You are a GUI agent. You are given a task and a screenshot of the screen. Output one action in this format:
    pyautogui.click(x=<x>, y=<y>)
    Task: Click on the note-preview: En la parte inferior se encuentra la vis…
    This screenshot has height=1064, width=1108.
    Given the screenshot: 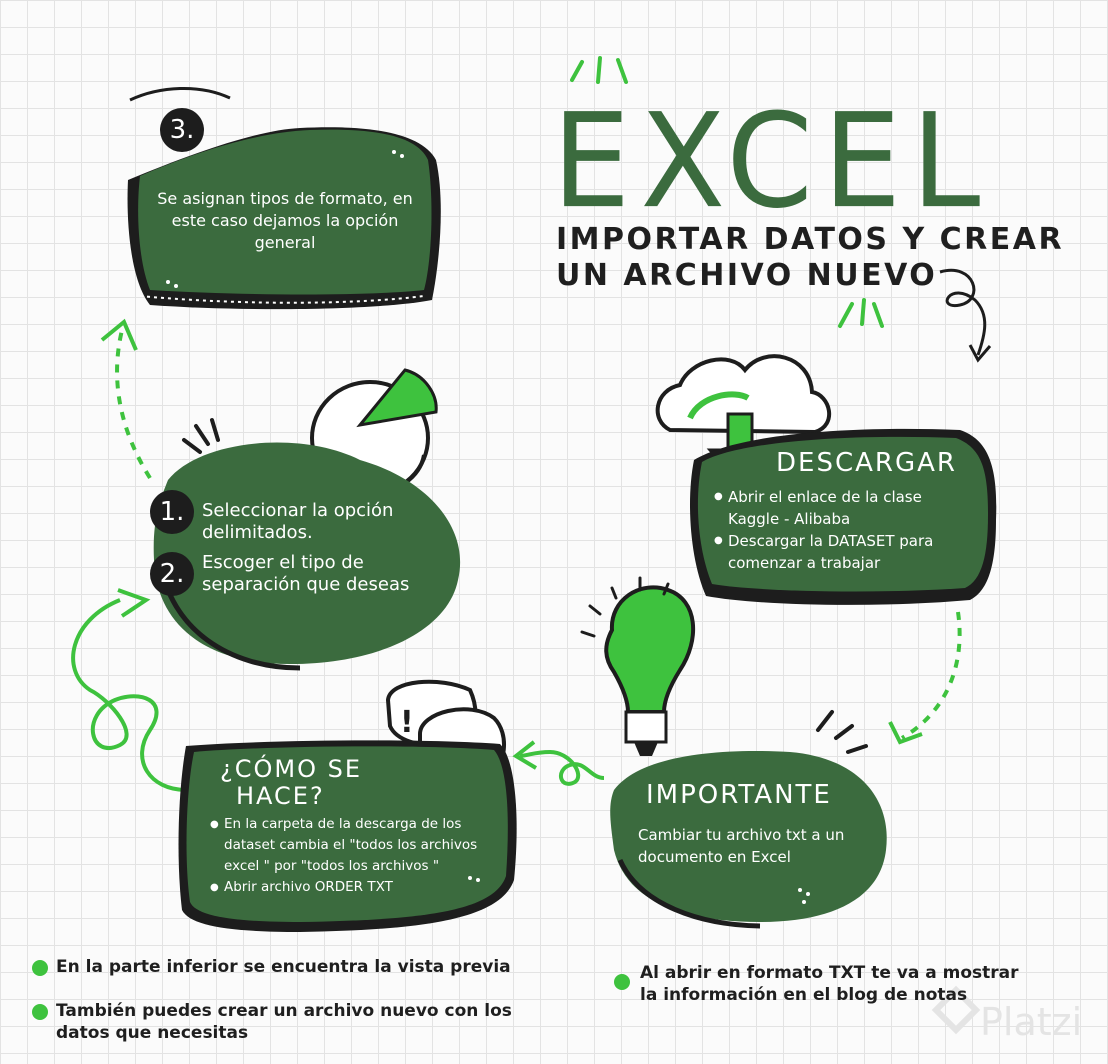 What is the action you would take?
    pyautogui.click(x=283, y=967)
    